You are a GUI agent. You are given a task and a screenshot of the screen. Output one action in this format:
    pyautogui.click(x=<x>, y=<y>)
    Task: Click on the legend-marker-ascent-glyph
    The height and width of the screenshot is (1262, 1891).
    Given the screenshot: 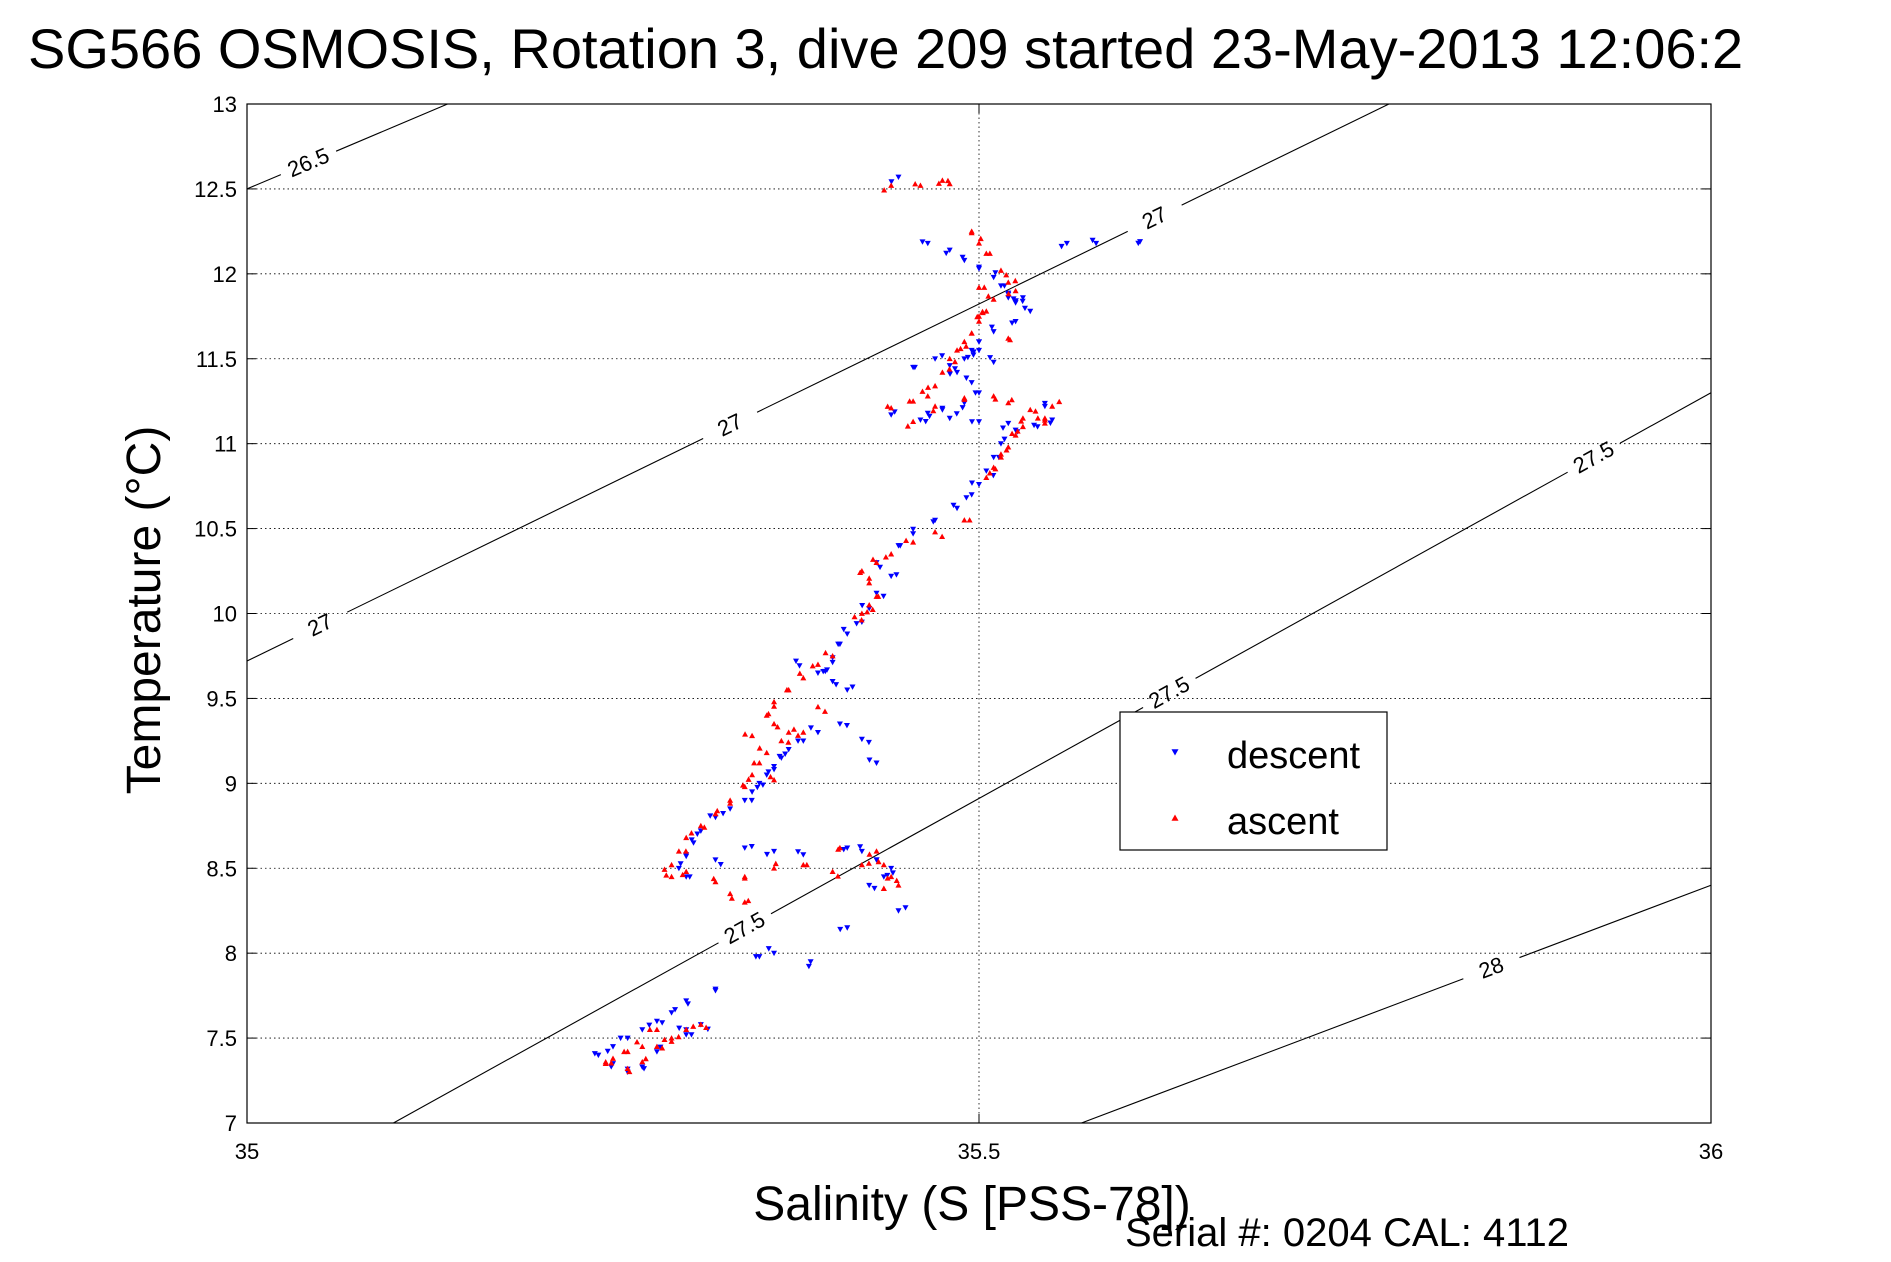 What is the action you would take?
    pyautogui.click(x=1175, y=817)
    